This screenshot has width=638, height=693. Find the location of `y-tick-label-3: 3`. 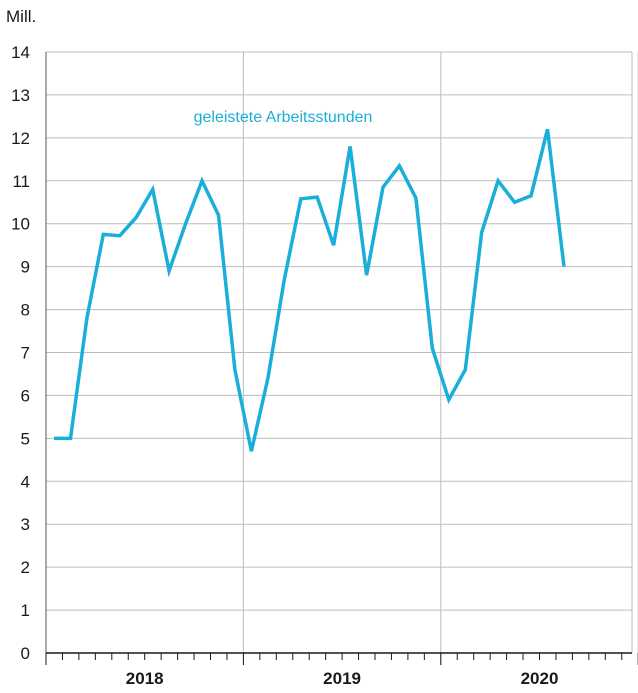

y-tick-label-3: 3 is located at coordinates (25, 524).